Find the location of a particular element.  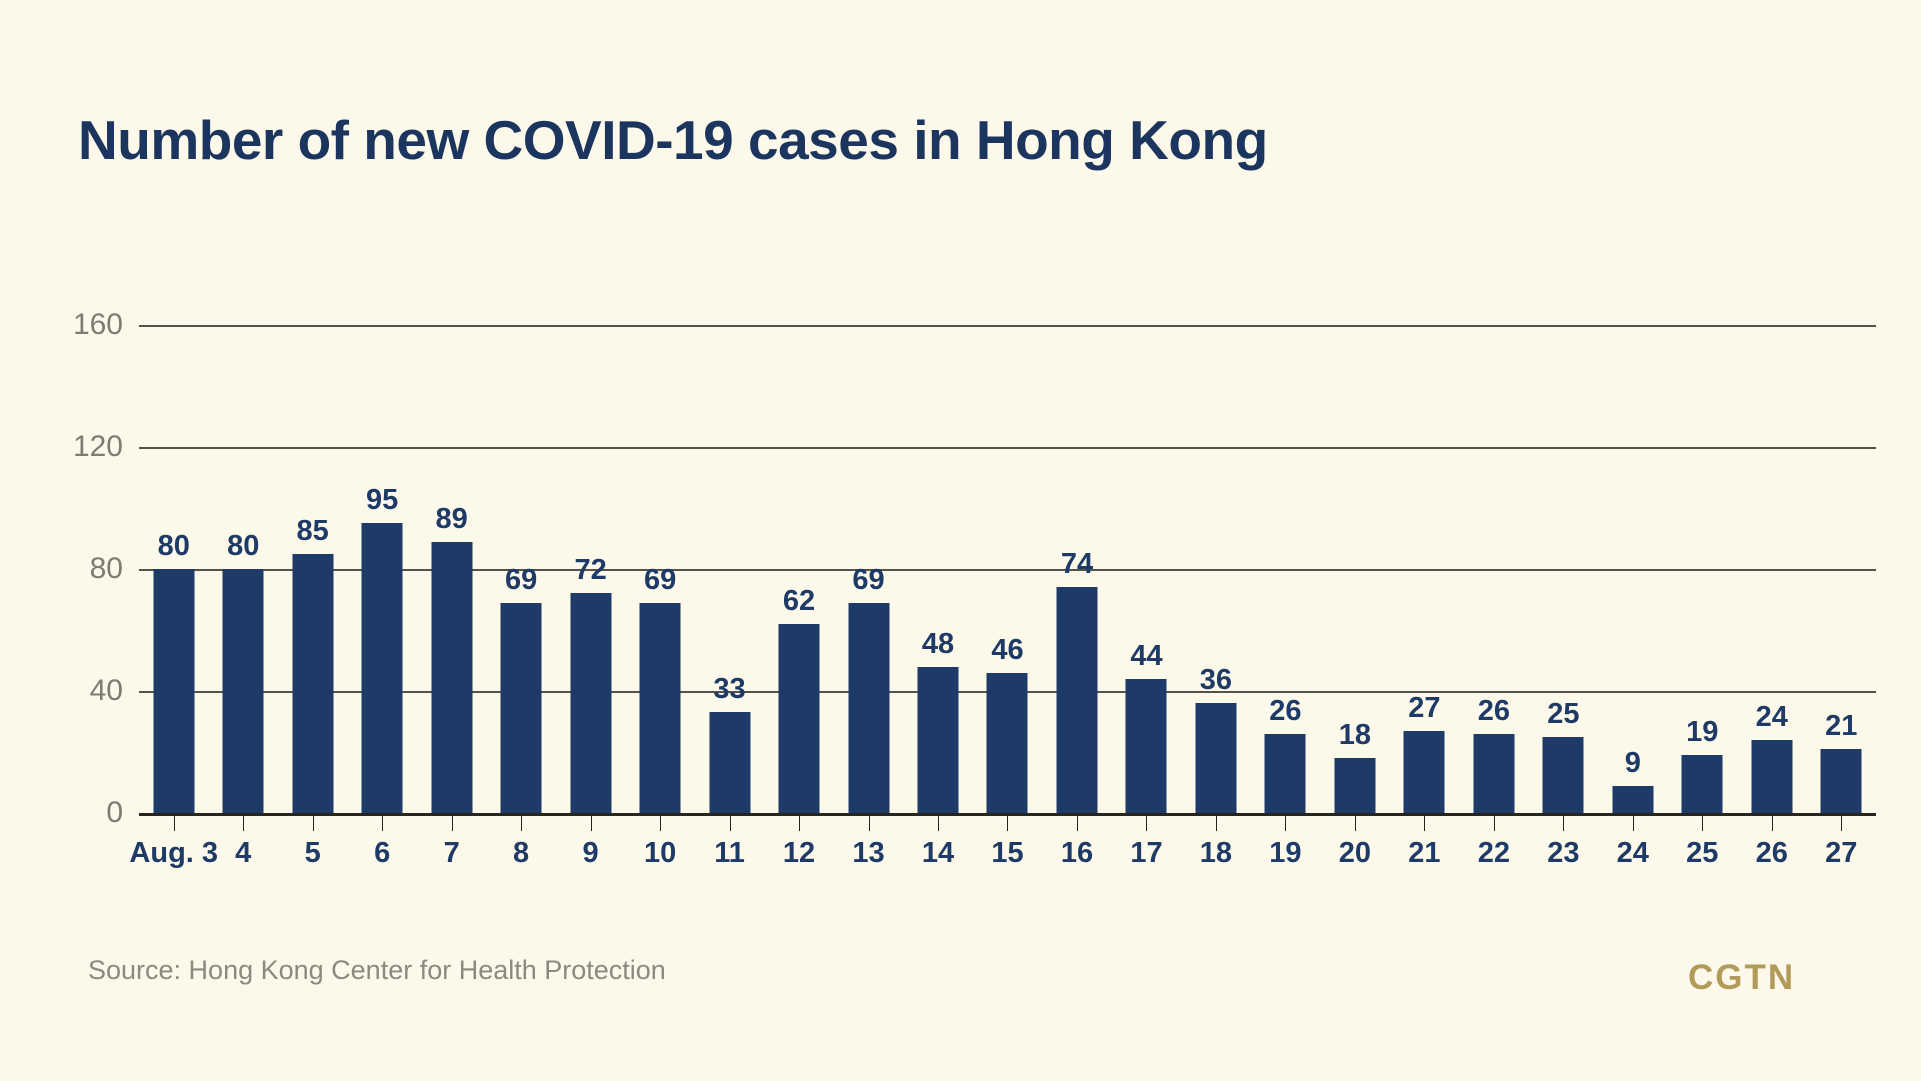

x-axis-label: 8 is located at coordinates (521, 853).